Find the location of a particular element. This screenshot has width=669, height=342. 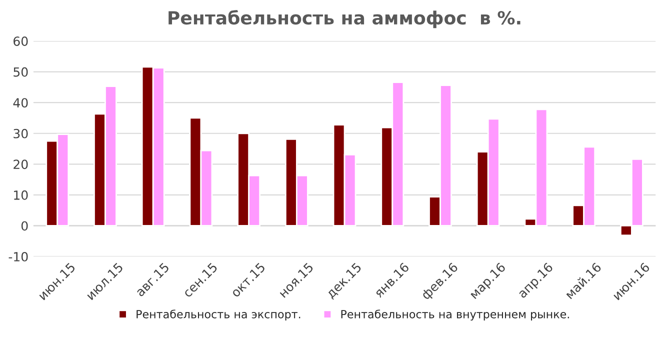

y-tick-label: 40 is located at coordinates (20, 103).